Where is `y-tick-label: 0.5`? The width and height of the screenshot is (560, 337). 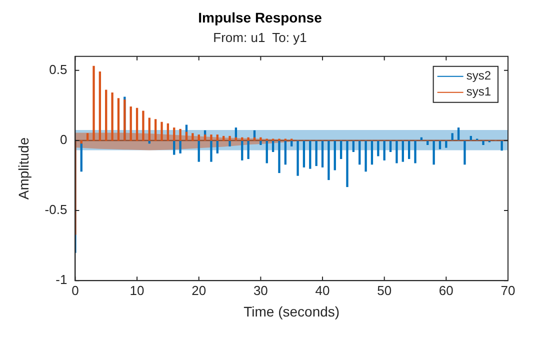 y-tick-label: 0.5 is located at coordinates (58, 69).